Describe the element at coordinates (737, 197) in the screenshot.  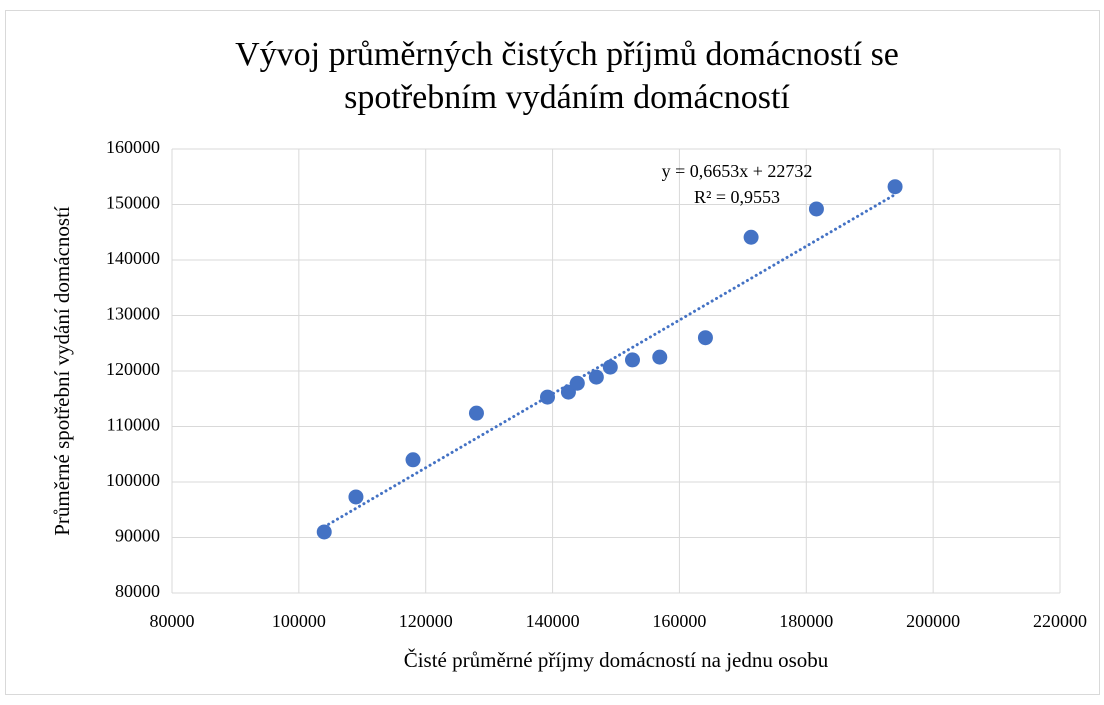
I see `trendline-r-squared: R² = 0,9553` at that location.